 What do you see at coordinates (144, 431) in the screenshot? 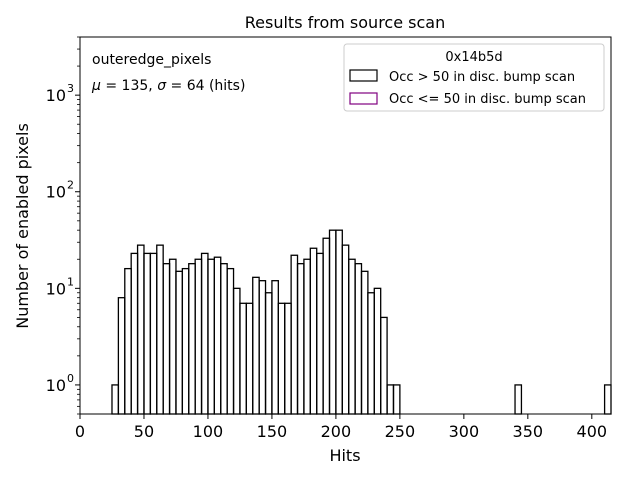
I see `x-tick-label: 50` at bounding box center [144, 431].